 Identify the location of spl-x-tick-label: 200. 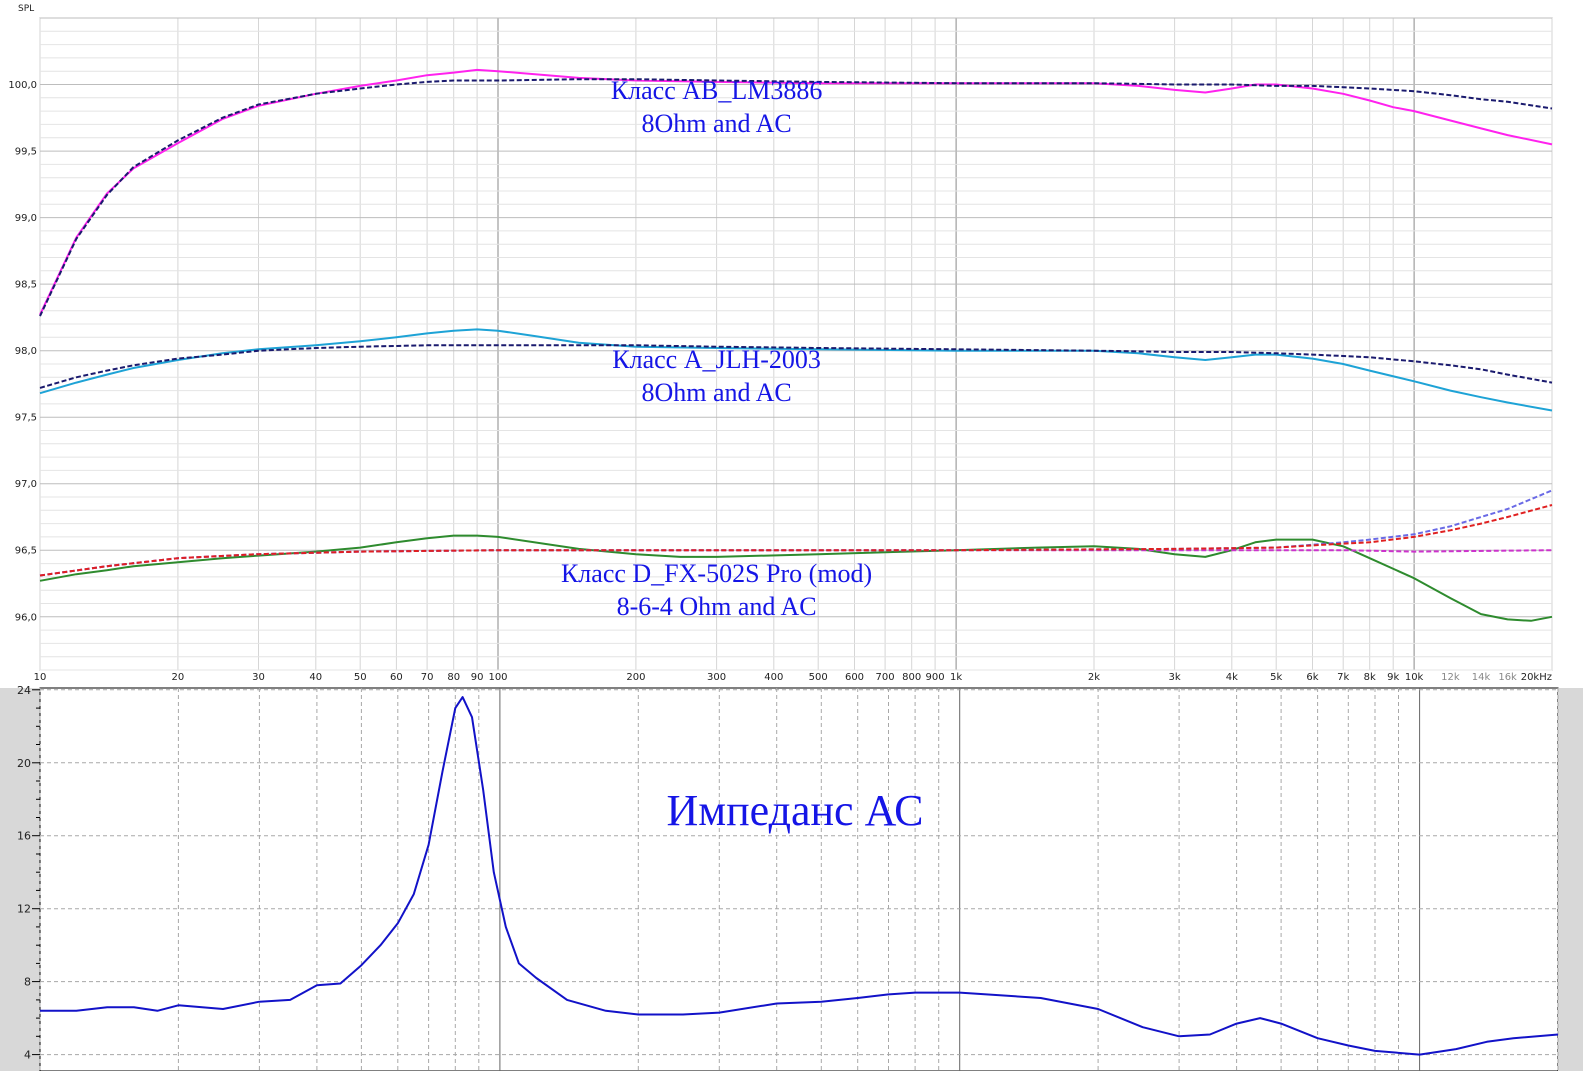
(635, 677).